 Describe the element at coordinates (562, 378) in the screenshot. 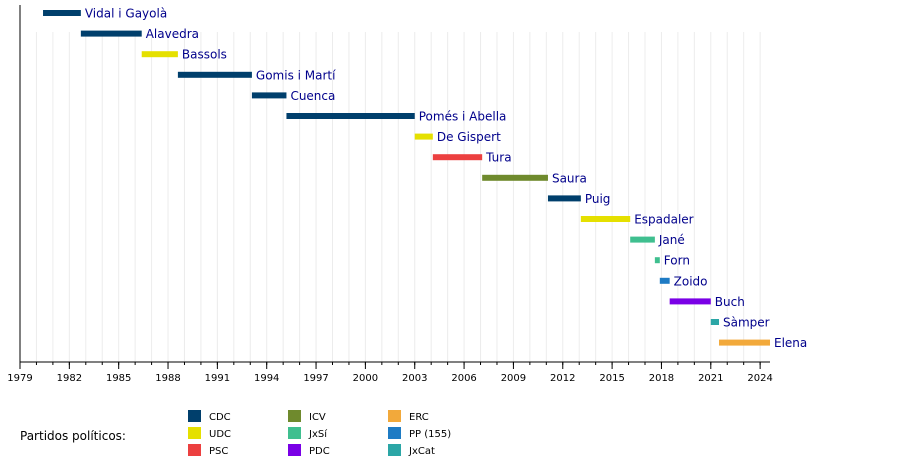

I see `tick-label-2012: 2012` at that location.